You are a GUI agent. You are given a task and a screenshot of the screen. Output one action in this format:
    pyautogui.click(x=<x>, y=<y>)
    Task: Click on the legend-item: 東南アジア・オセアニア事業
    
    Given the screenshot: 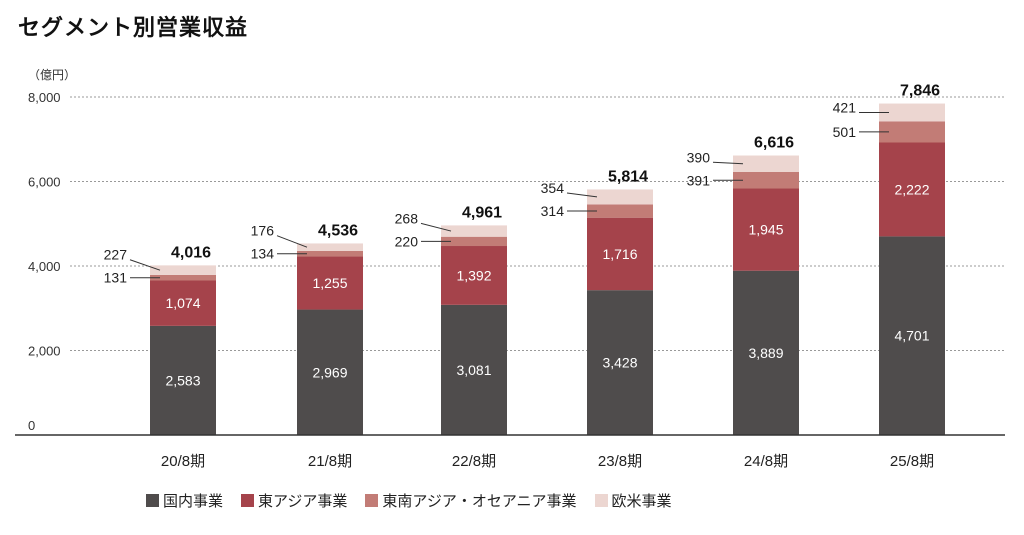 What is the action you would take?
    pyautogui.click(x=471, y=500)
    